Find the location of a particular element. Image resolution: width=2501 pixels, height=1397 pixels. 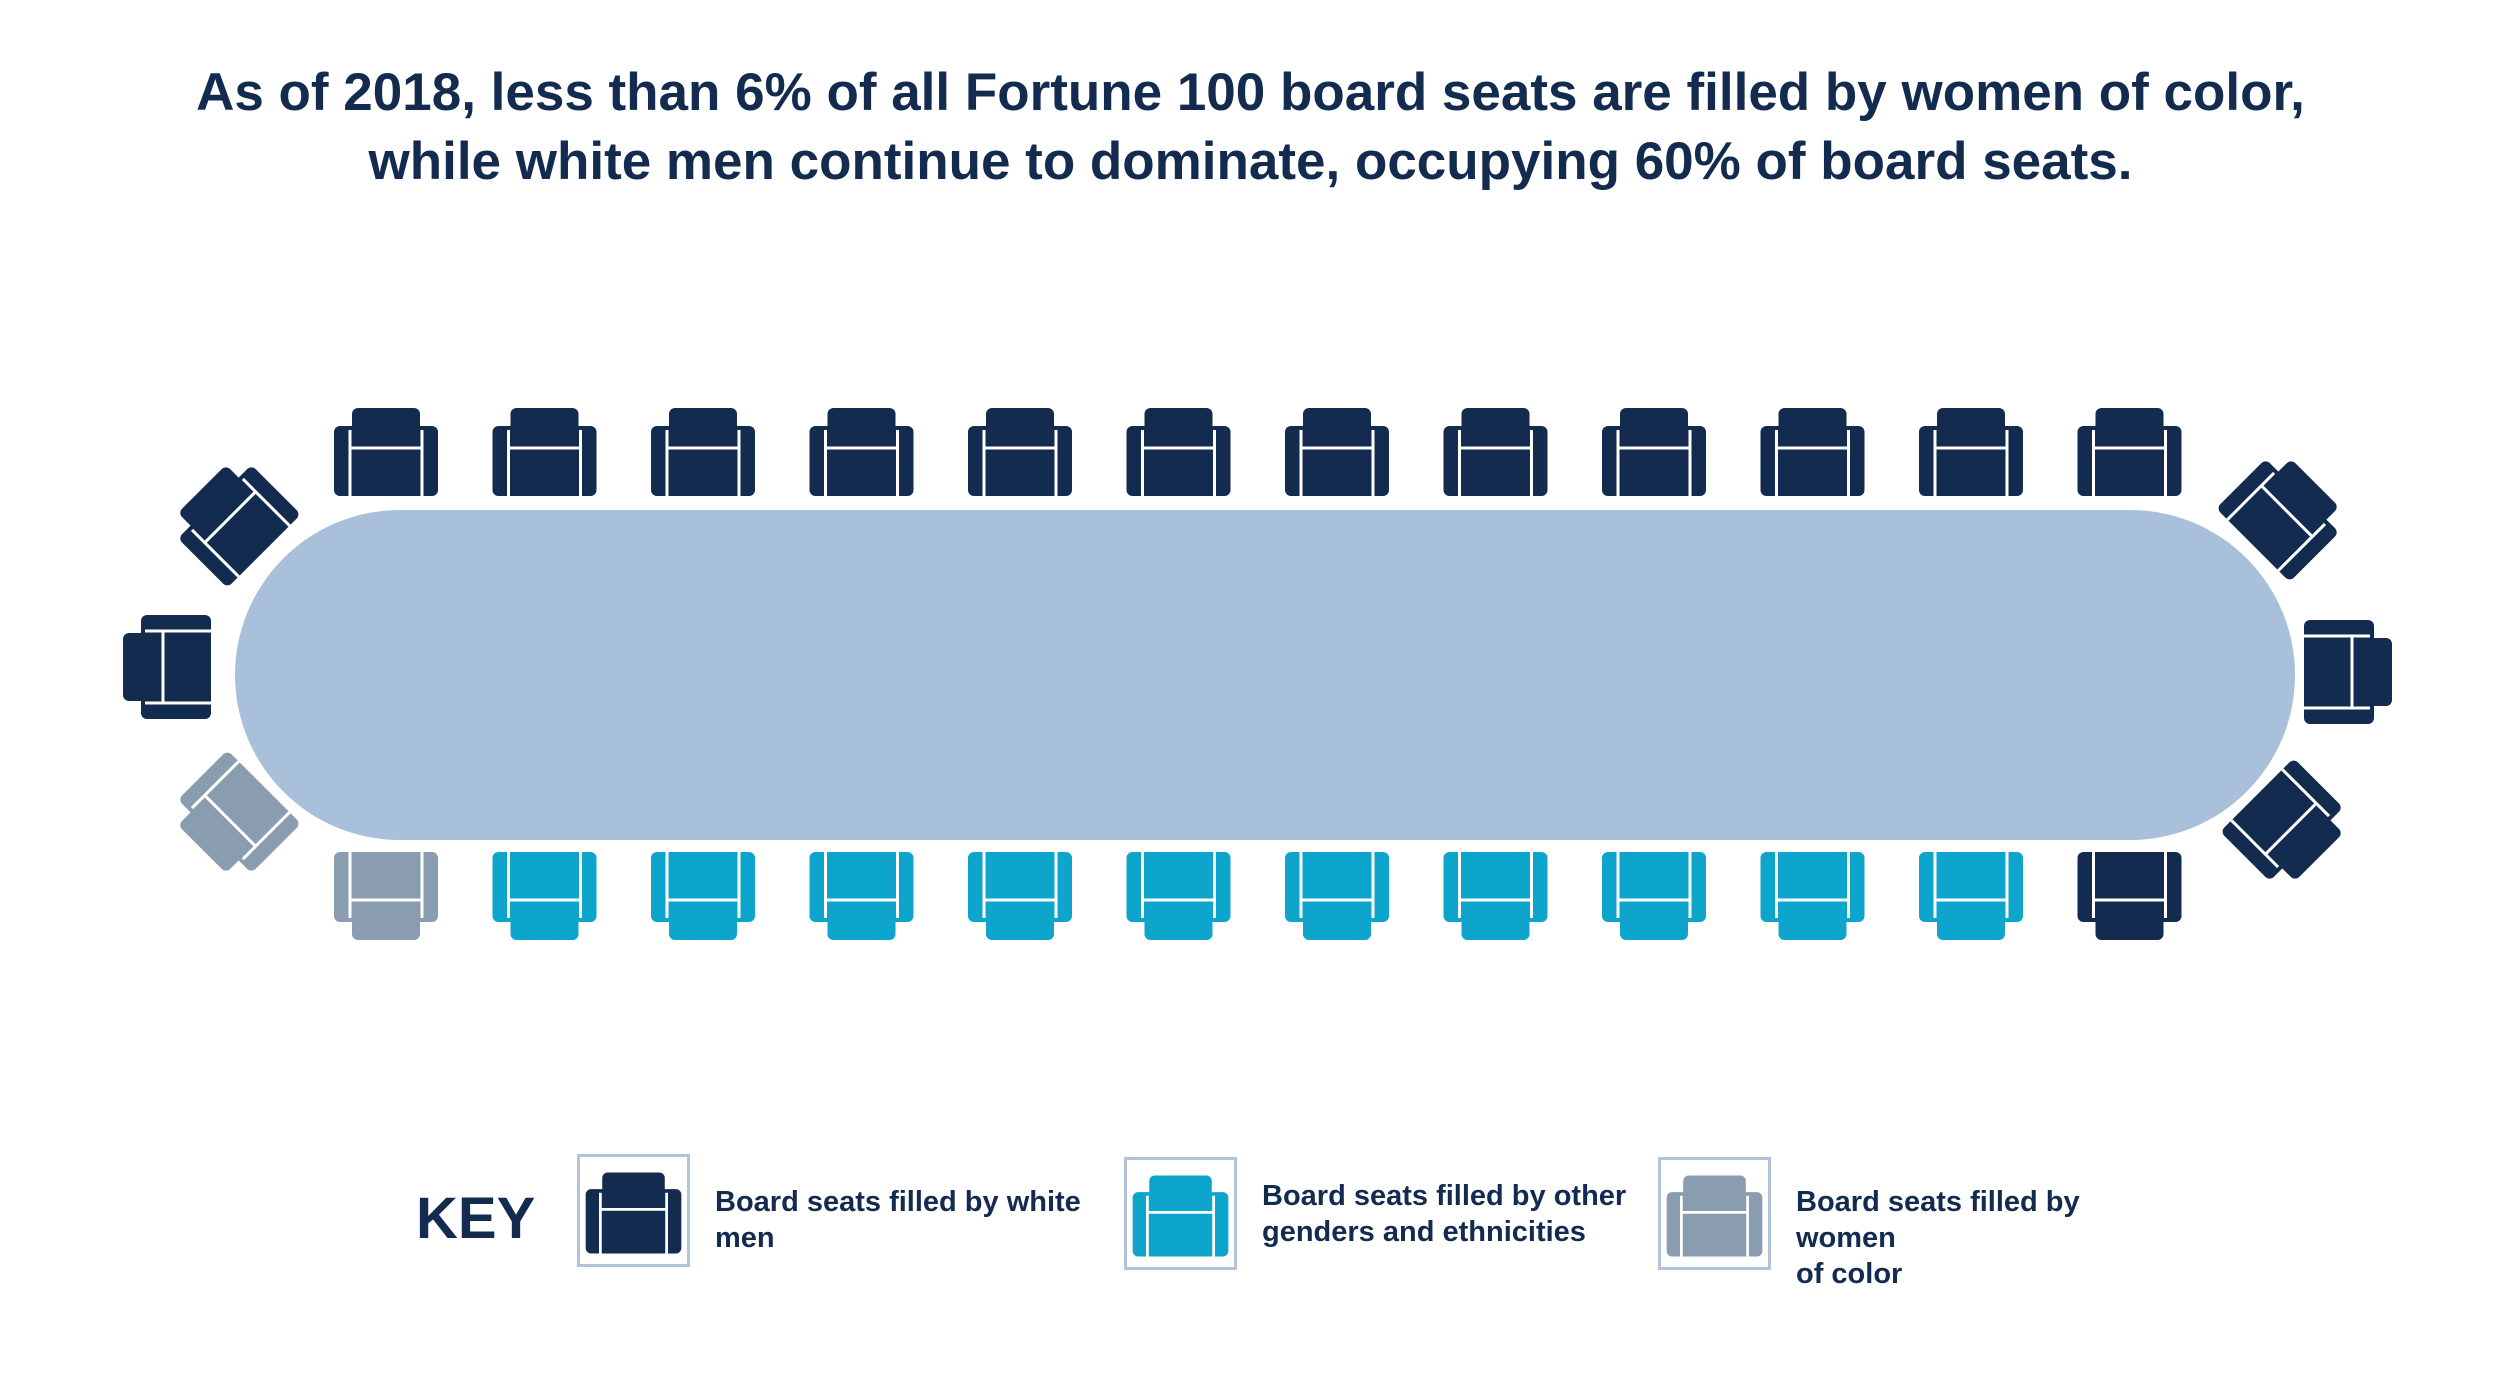

key-text-white-men: Board seats filled by white men is located at coordinates (900, 1220).